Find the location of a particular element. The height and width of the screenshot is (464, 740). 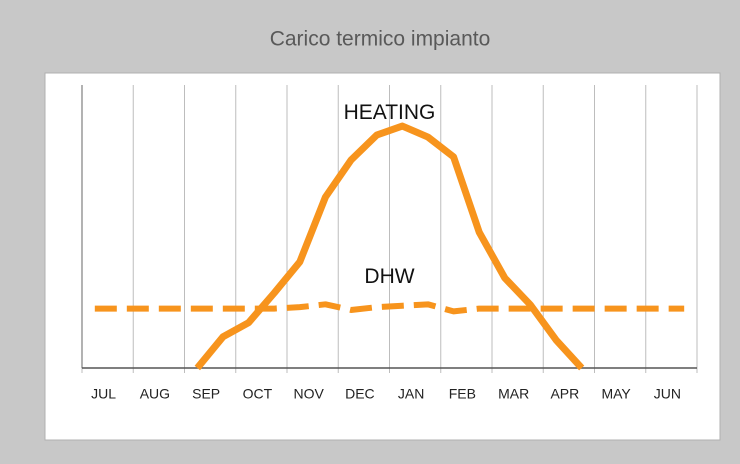

x-tick-label: JAN is located at coordinates (411, 394).